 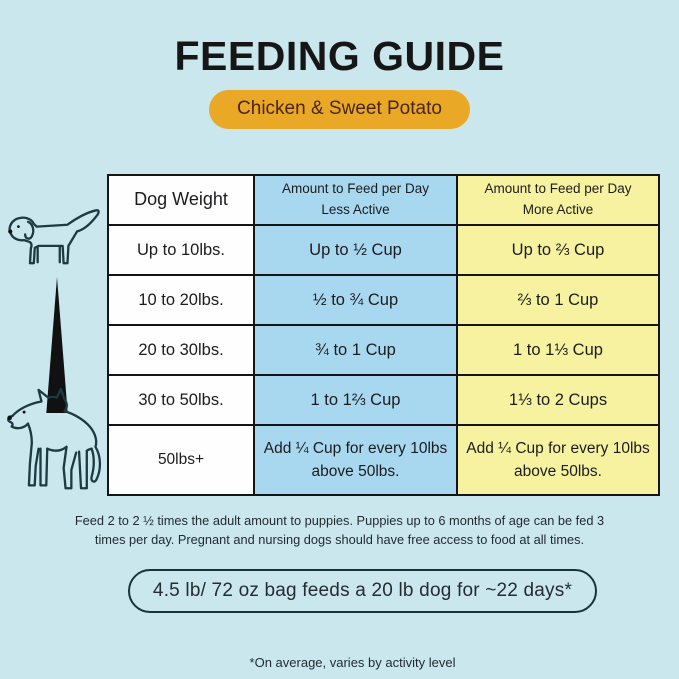 What do you see at coordinates (181, 200) in the screenshot?
I see `header-dog-weight: Dog Weight` at bounding box center [181, 200].